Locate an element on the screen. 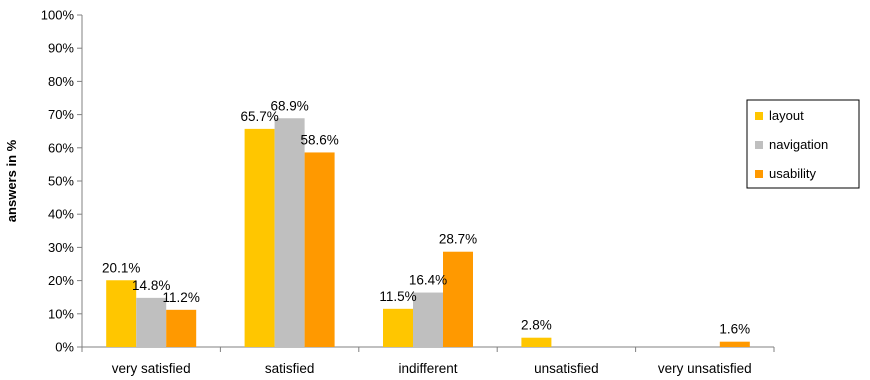 Image resolution: width=870 pixels, height=380 pixels. y-tick-label: 40% is located at coordinates (61, 214).